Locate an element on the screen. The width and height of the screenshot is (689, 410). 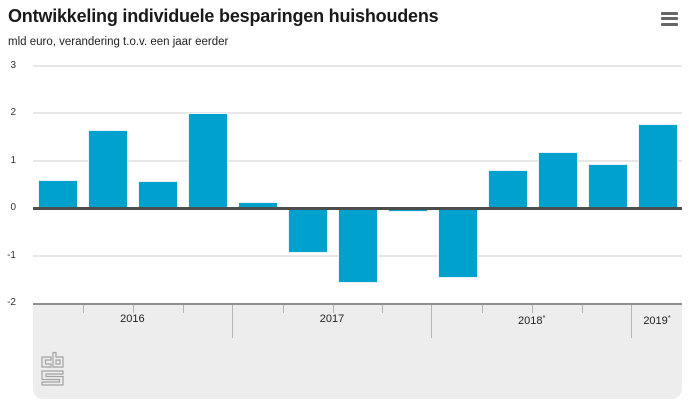
x-axis-group: 2018* is located at coordinates (532, 321).